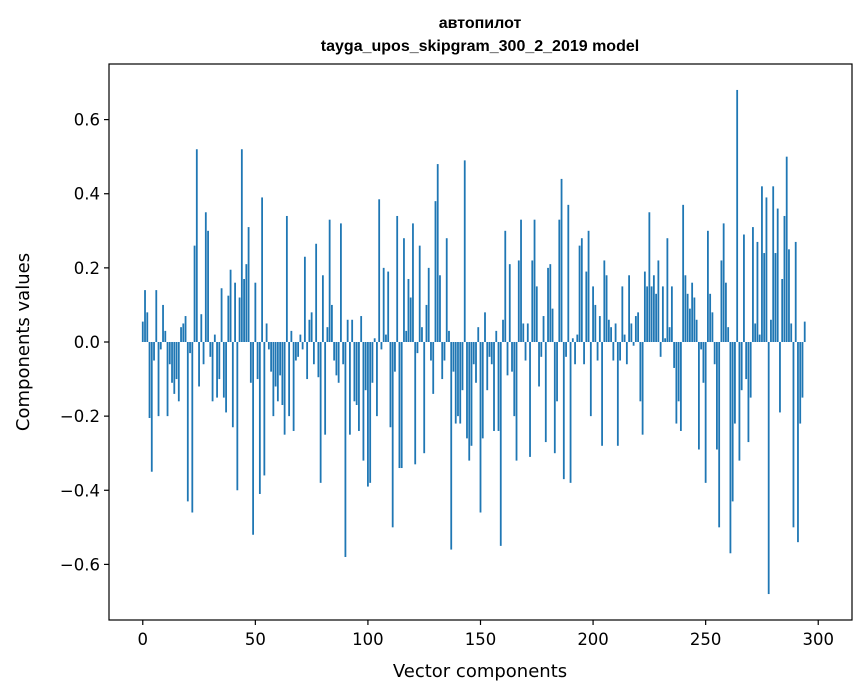 The image size is (867, 696). Describe the element at coordinates (481, 639) in the screenshot. I see `x-tick-label: 150` at that location.